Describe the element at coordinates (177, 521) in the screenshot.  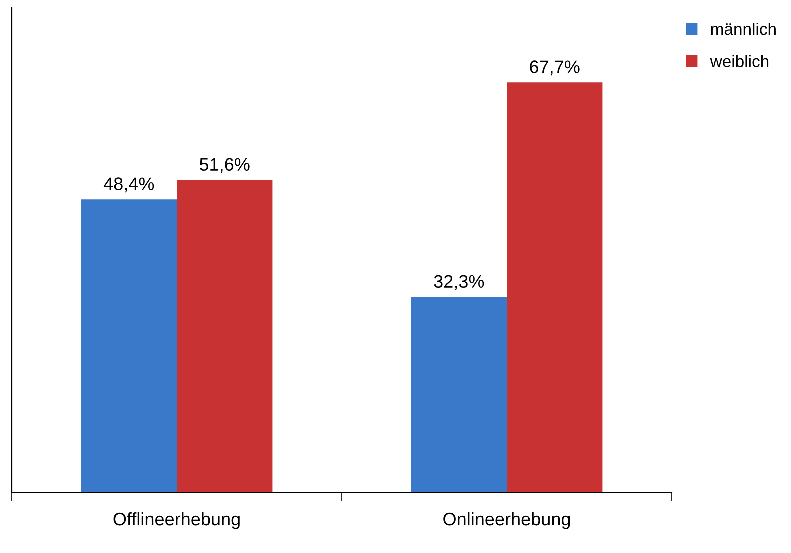
I see `x-tick-label: Offlineerhebung` at that location.